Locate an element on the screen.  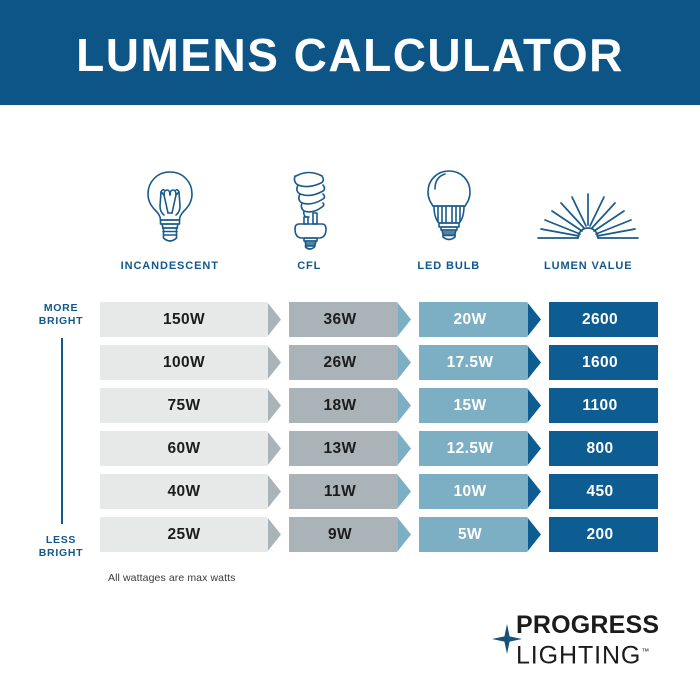
cell-incandescent: 100W is located at coordinates (184, 362).